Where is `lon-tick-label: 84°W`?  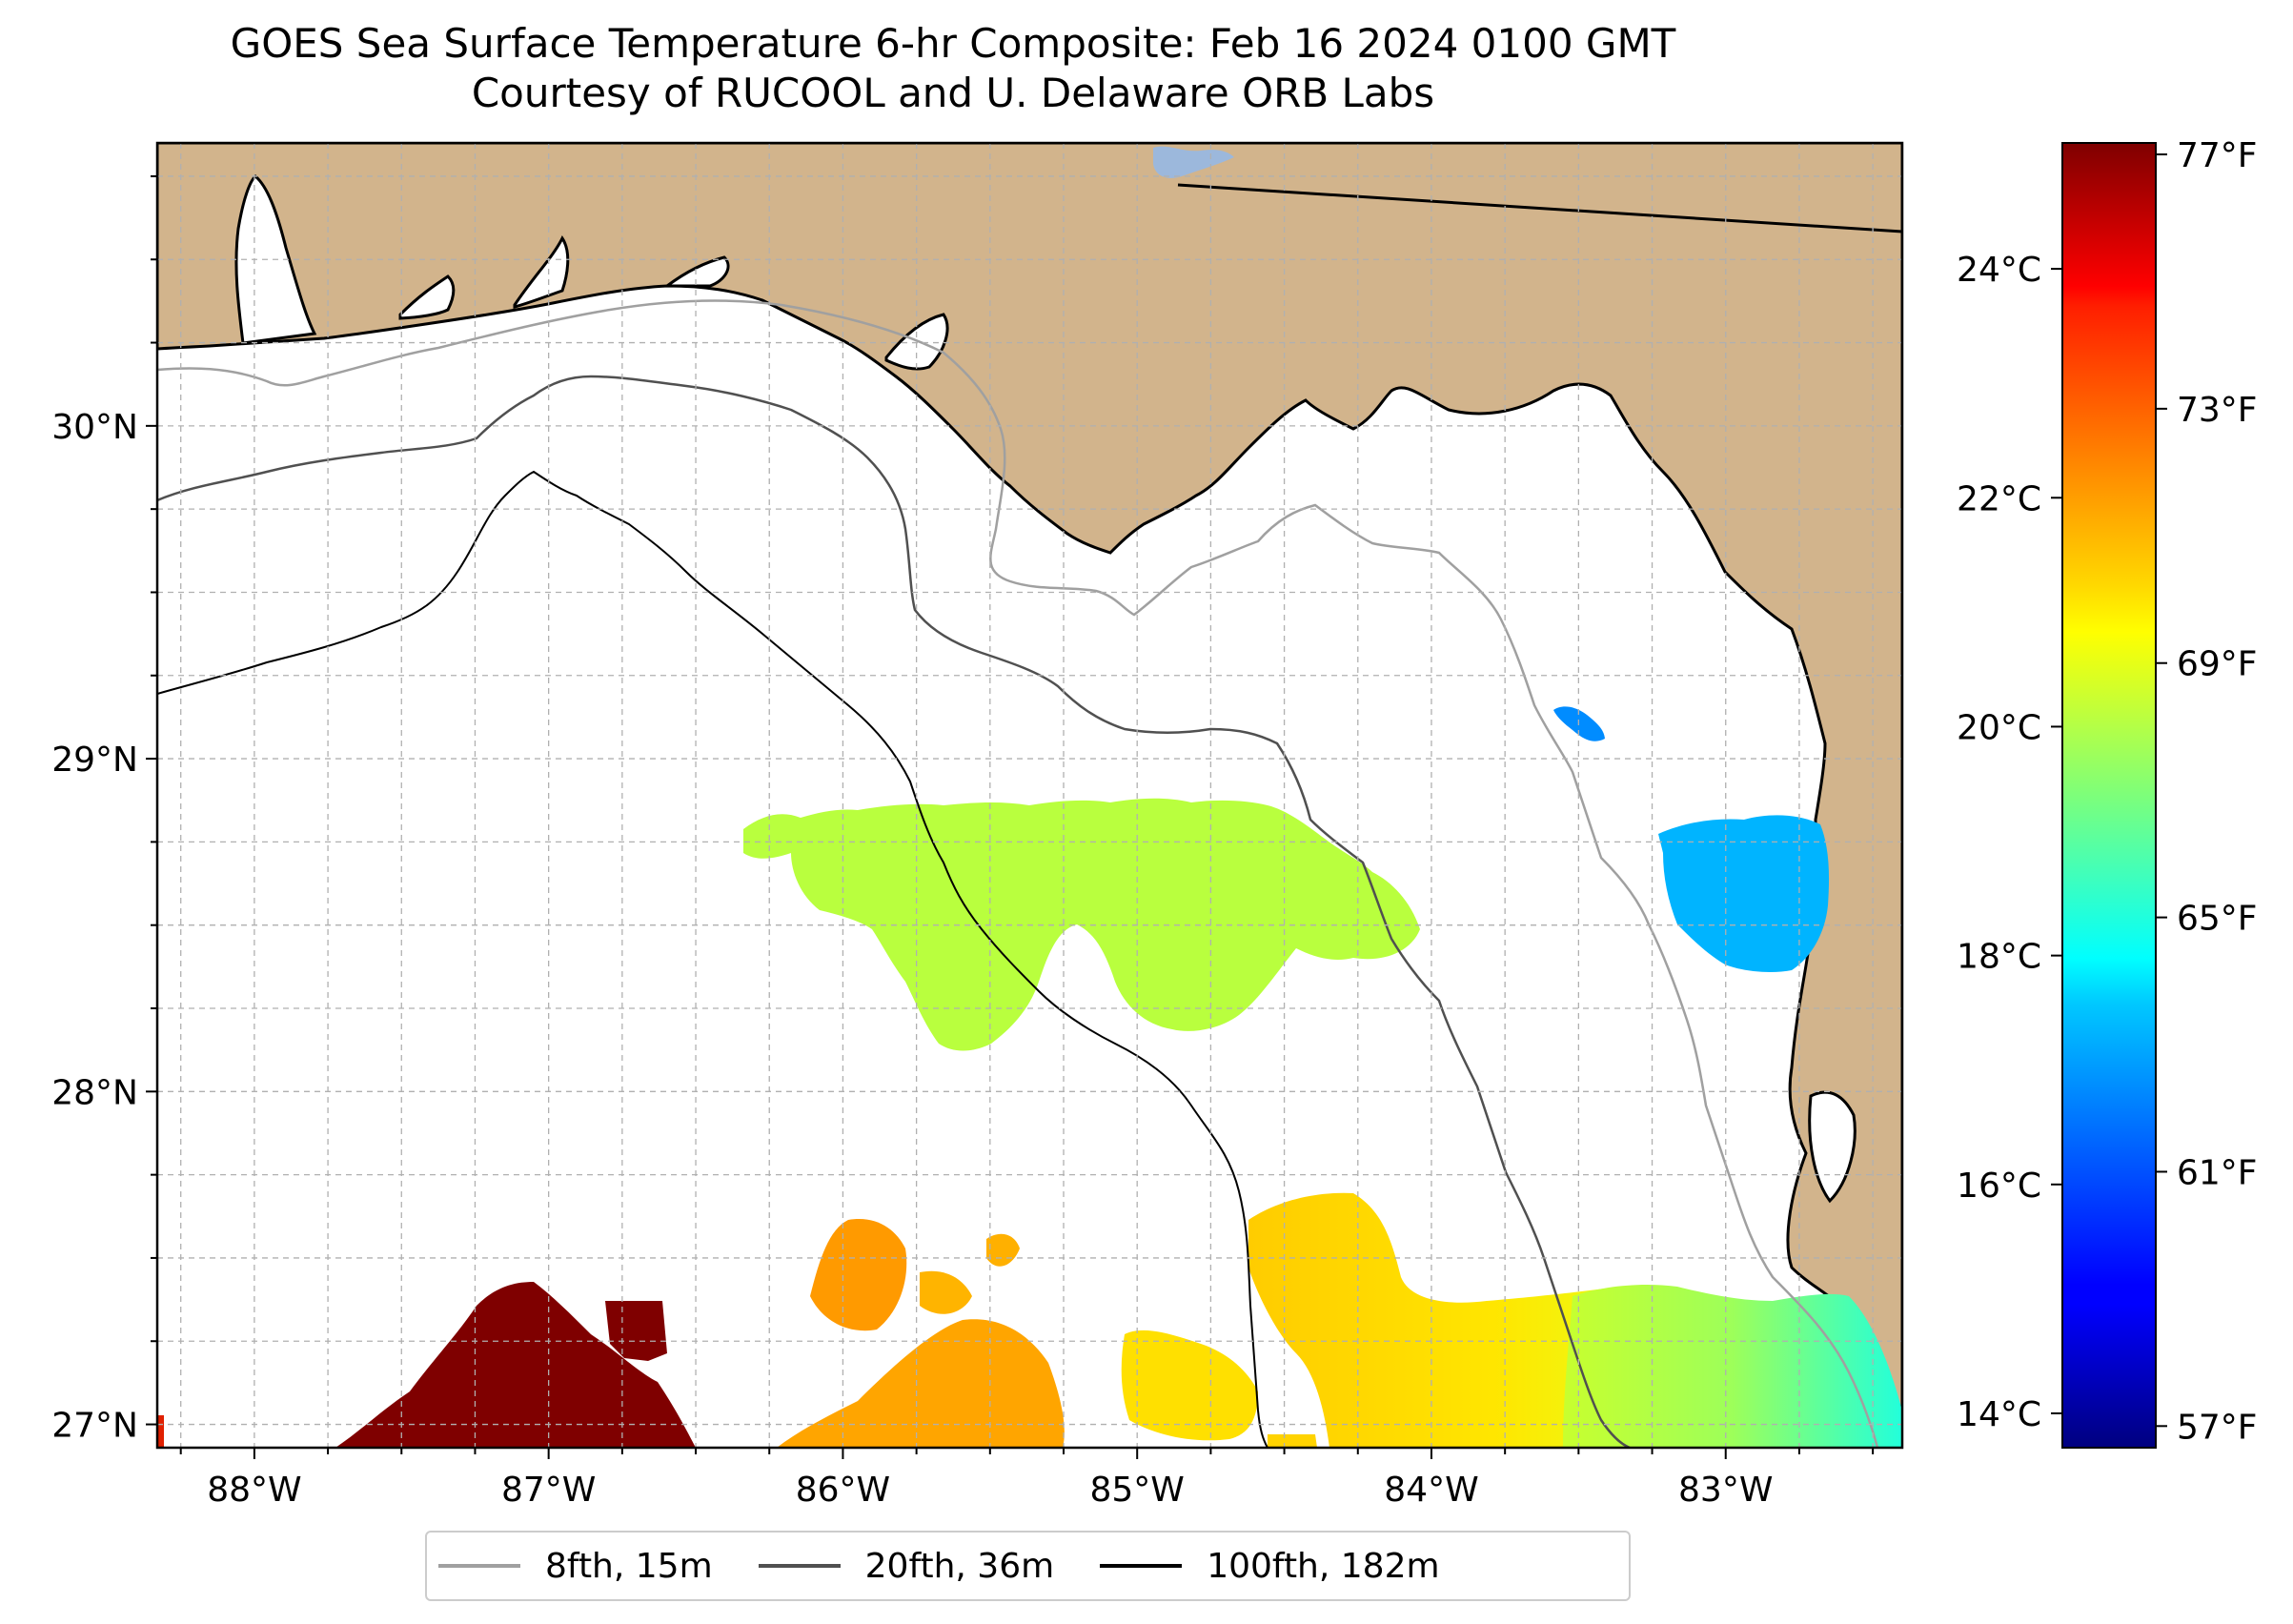
lon-tick-label: 84°W is located at coordinates (1431, 1490).